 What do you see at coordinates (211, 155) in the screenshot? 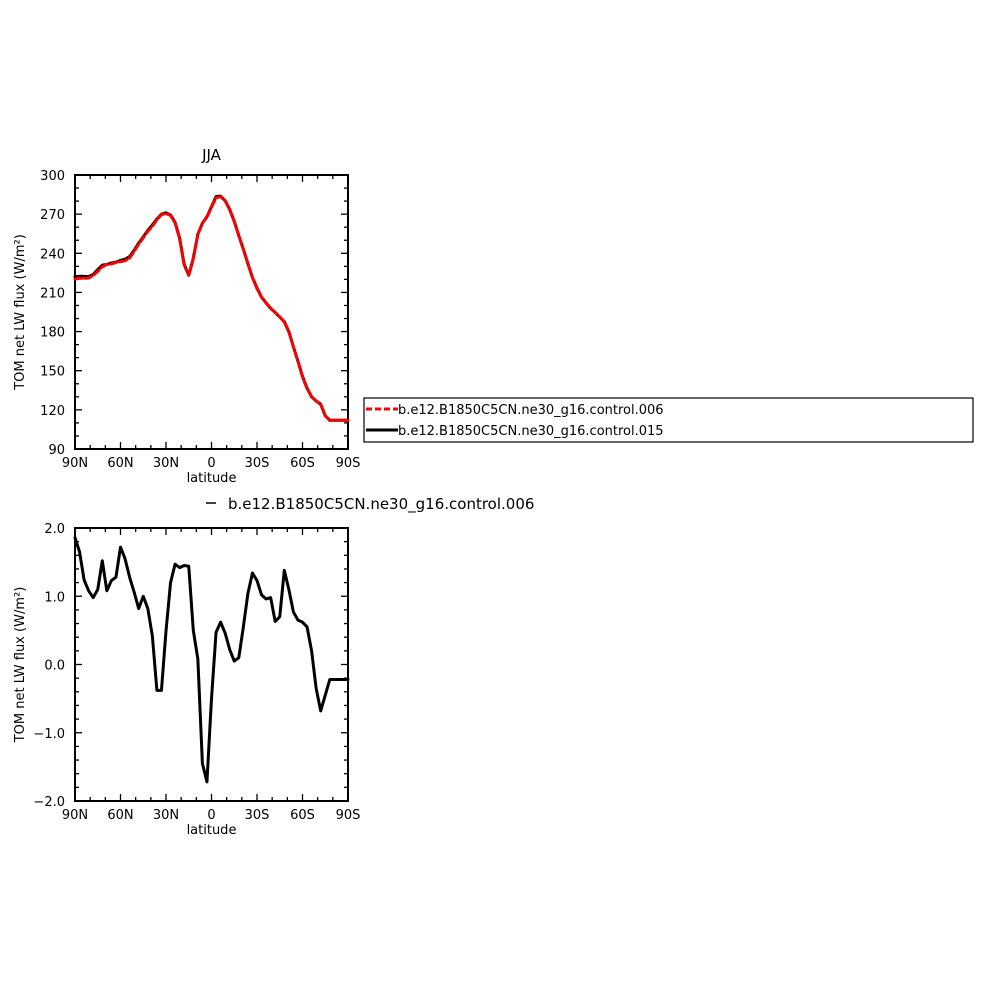
I see `top-panel-title: JJA` at bounding box center [211, 155].